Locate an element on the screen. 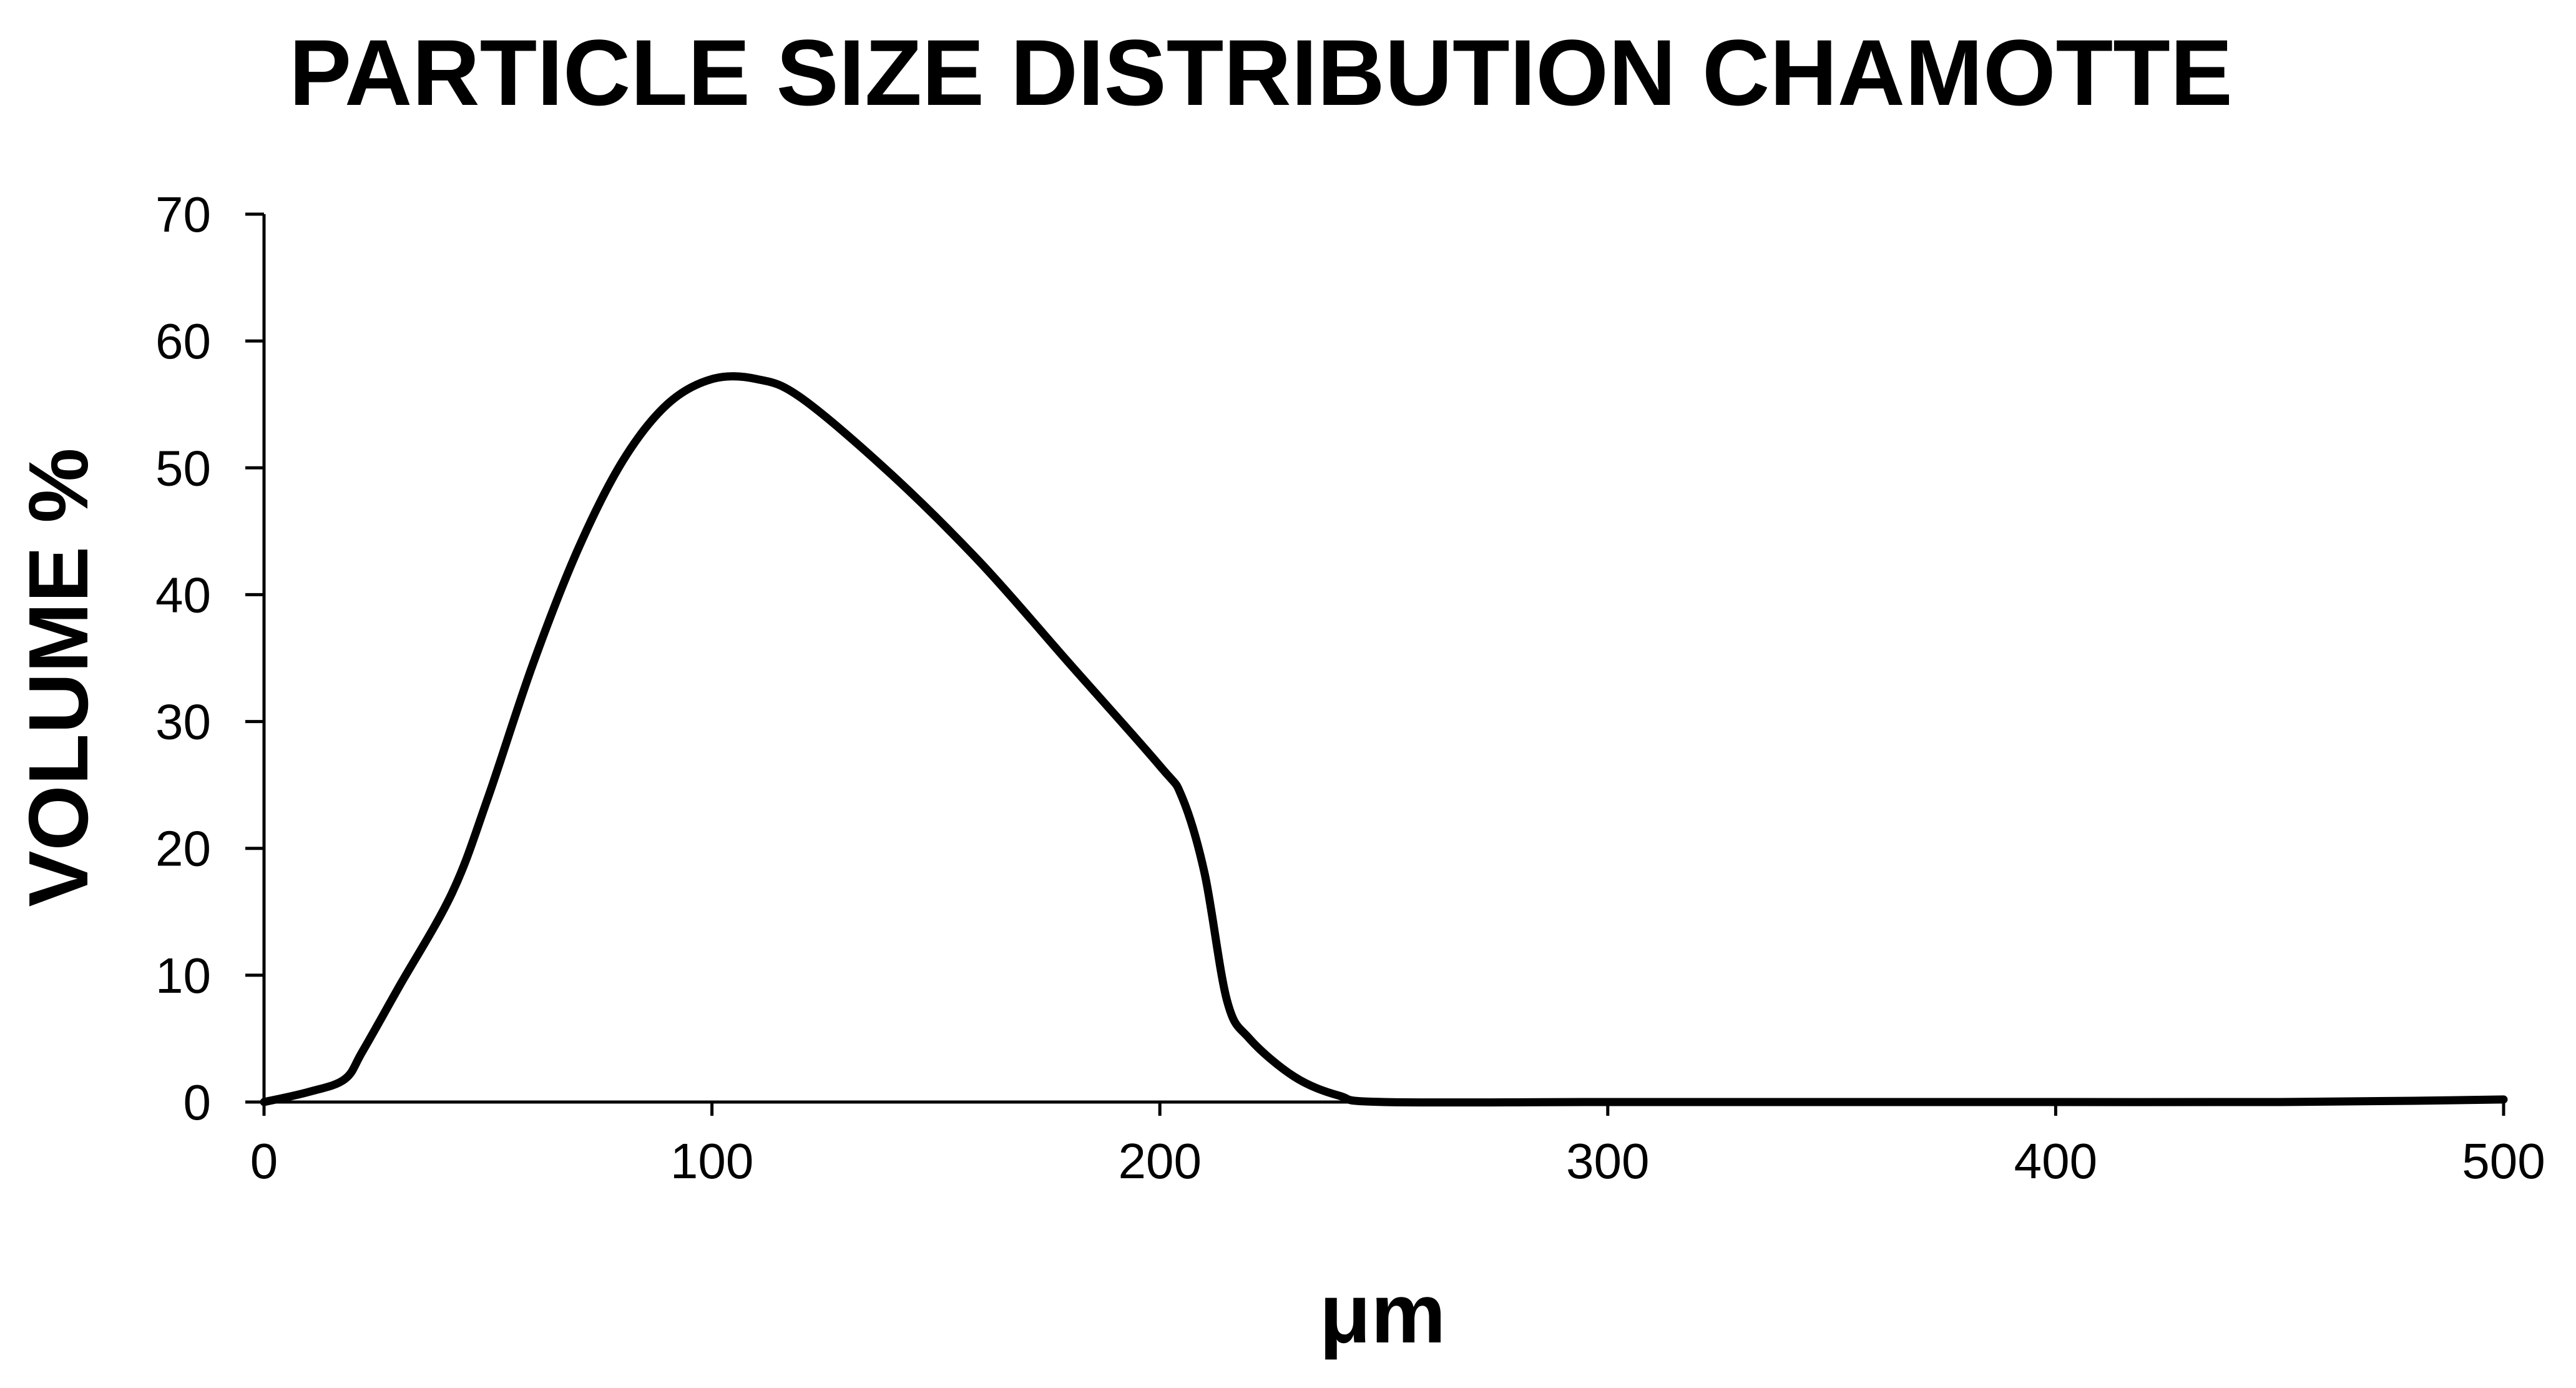 The image size is (2576, 1388). y-tick-label: 70 is located at coordinates (183, 214).